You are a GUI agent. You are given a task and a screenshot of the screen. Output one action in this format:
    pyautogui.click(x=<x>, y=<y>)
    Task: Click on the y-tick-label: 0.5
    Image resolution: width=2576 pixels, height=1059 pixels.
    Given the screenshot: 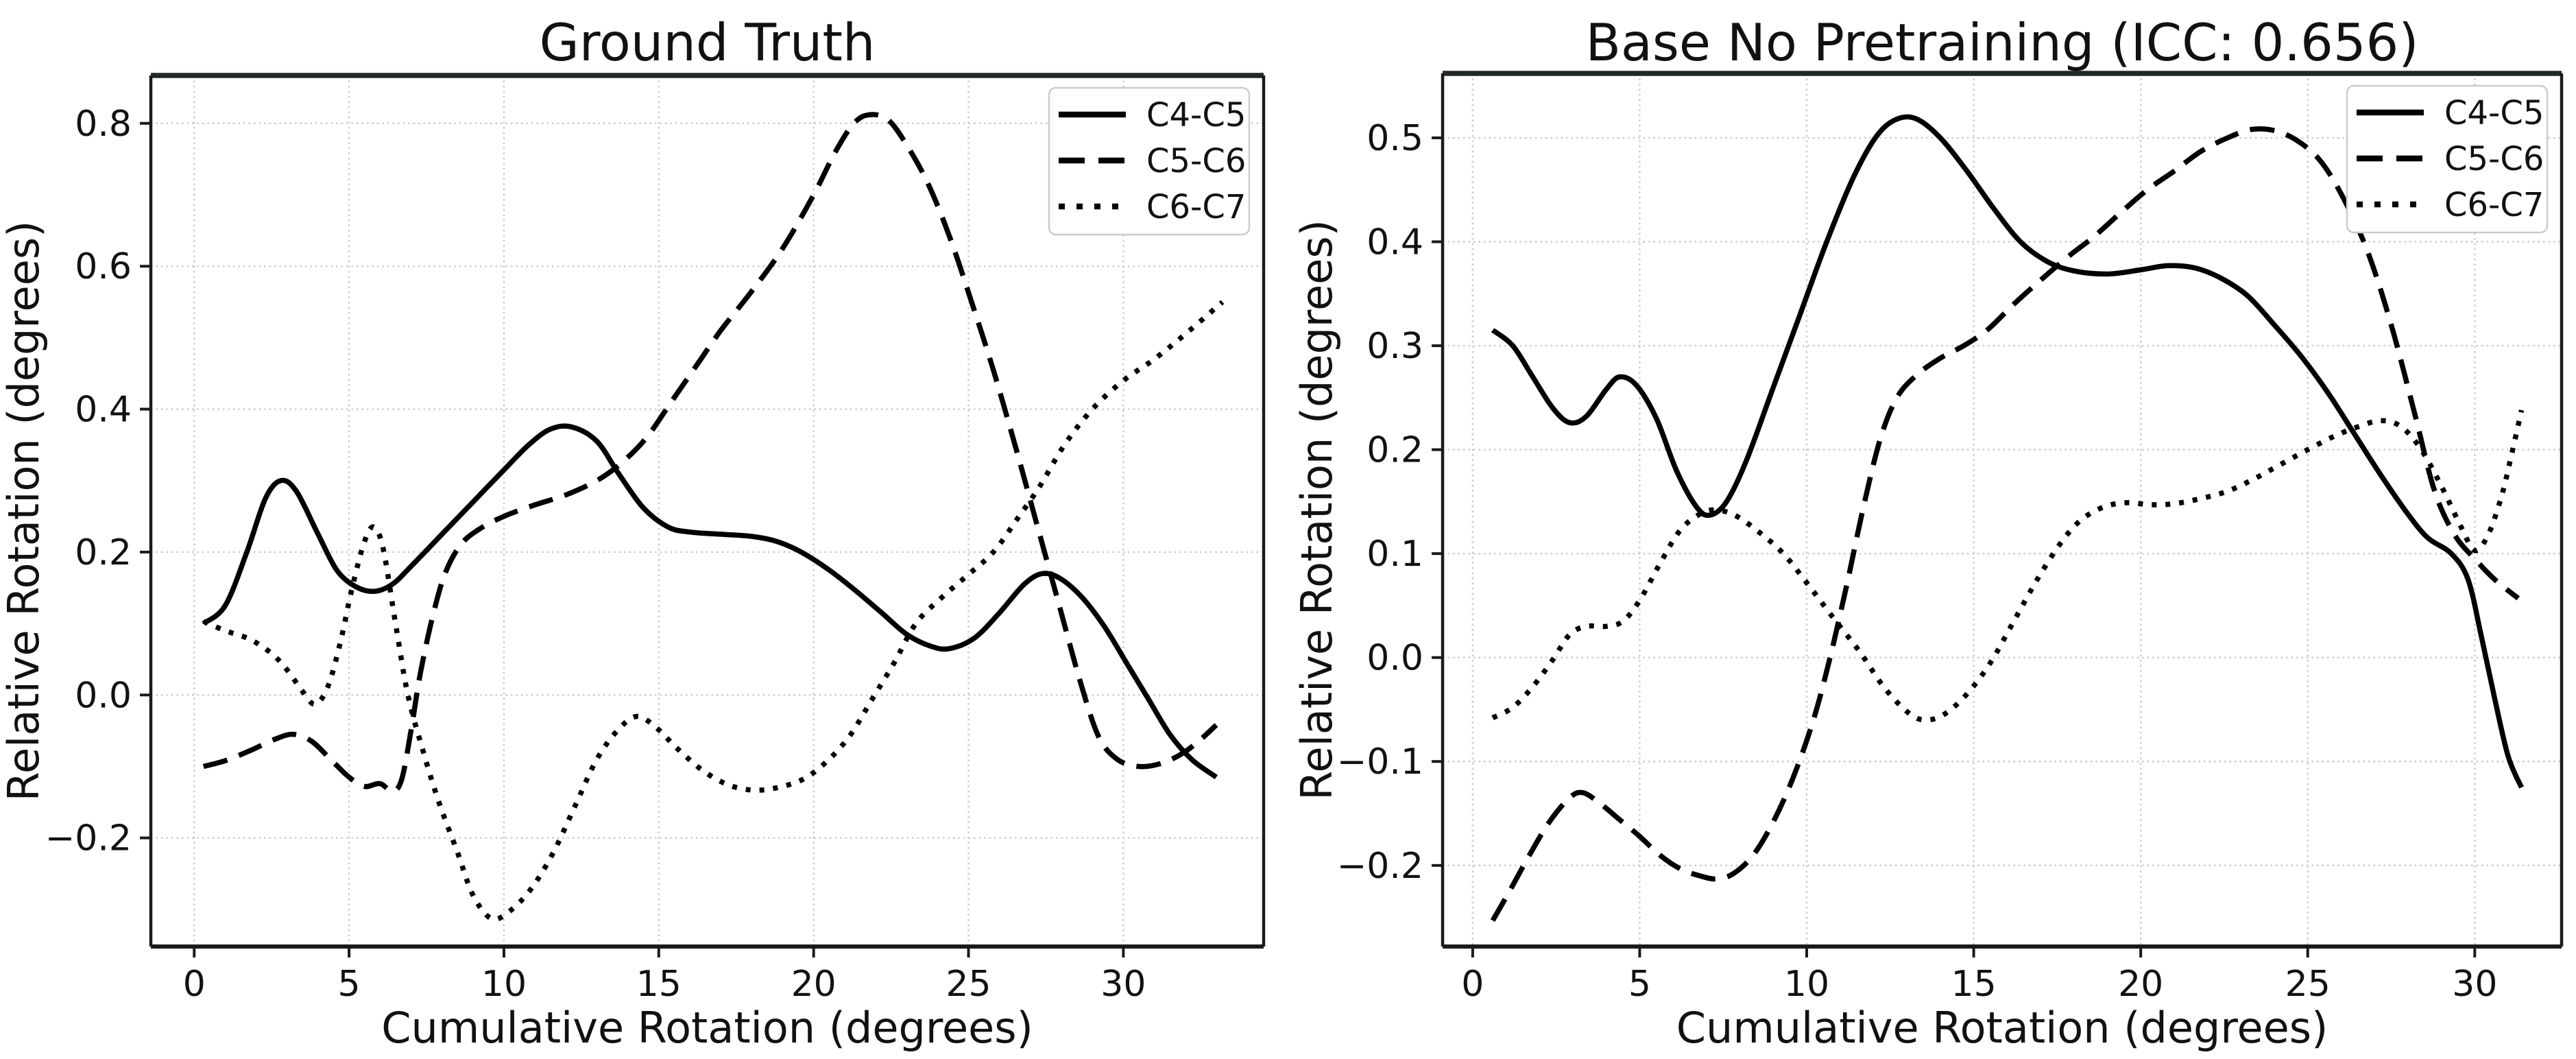 What is the action you would take?
    pyautogui.click(x=1395, y=138)
    